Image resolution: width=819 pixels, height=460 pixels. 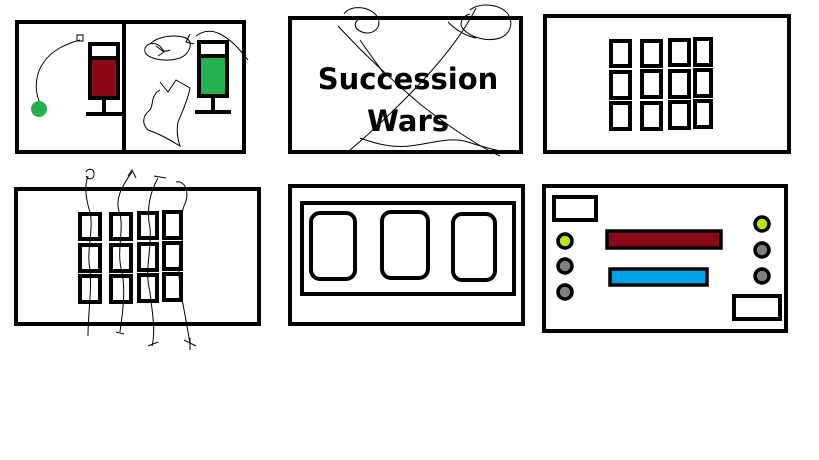 I want to click on scribble-cloud-left, so click(x=364, y=41).